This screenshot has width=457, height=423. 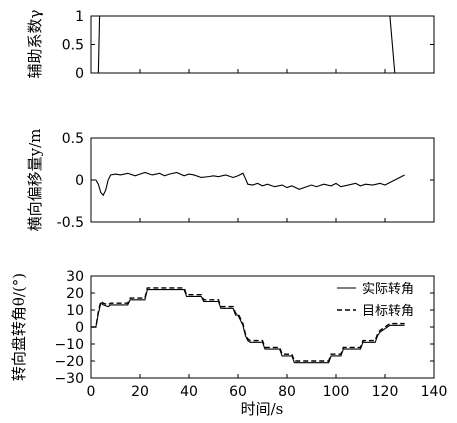 I want to click on x-tick-label: 100, so click(x=336, y=392).